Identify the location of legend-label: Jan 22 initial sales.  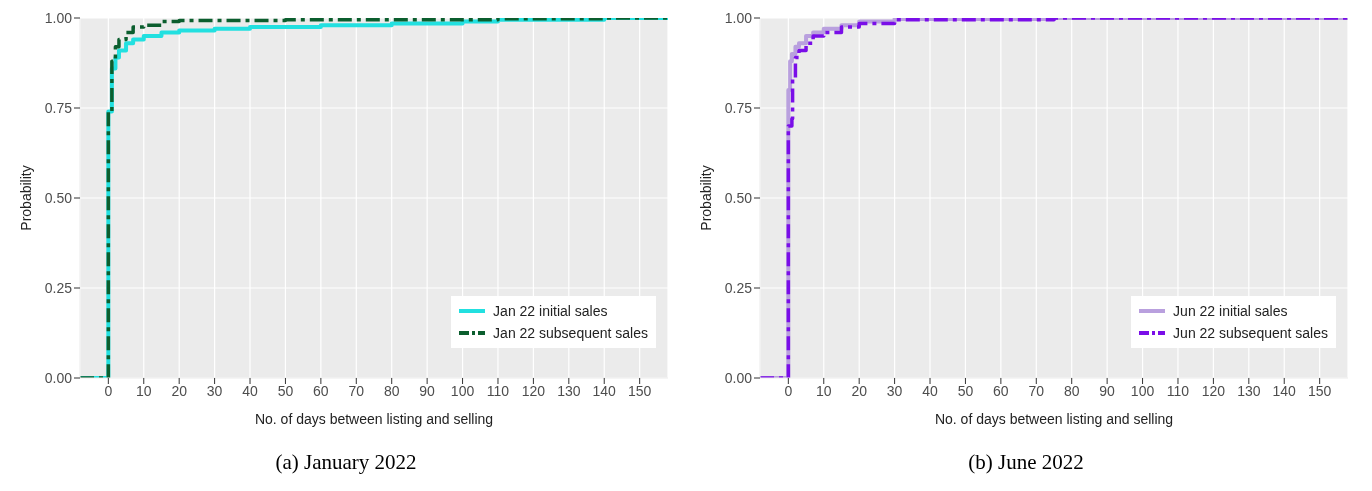
(550, 311).